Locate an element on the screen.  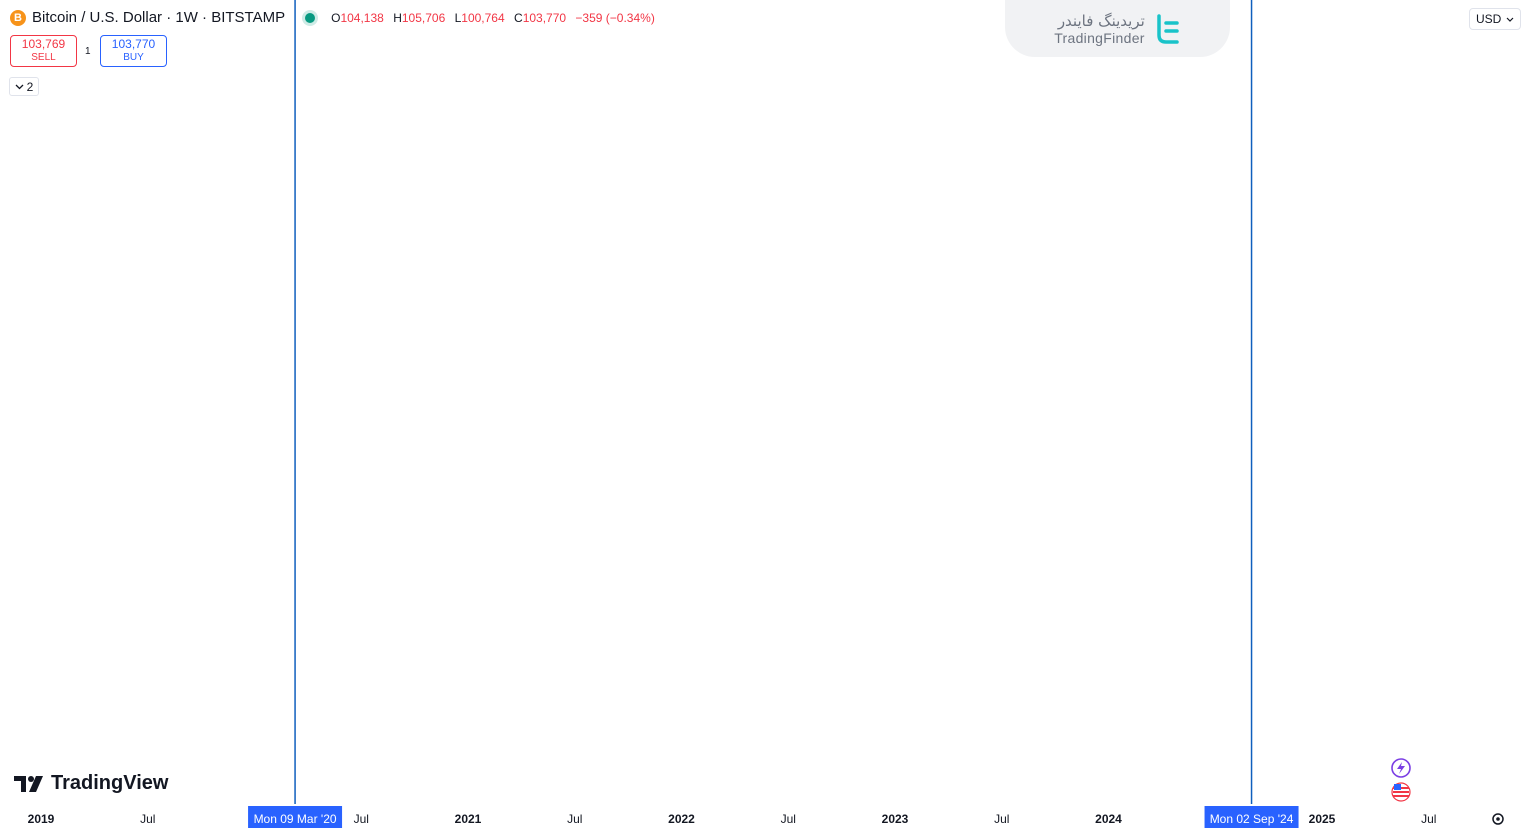
settings-gear-icon is located at coordinates (1498, 819).